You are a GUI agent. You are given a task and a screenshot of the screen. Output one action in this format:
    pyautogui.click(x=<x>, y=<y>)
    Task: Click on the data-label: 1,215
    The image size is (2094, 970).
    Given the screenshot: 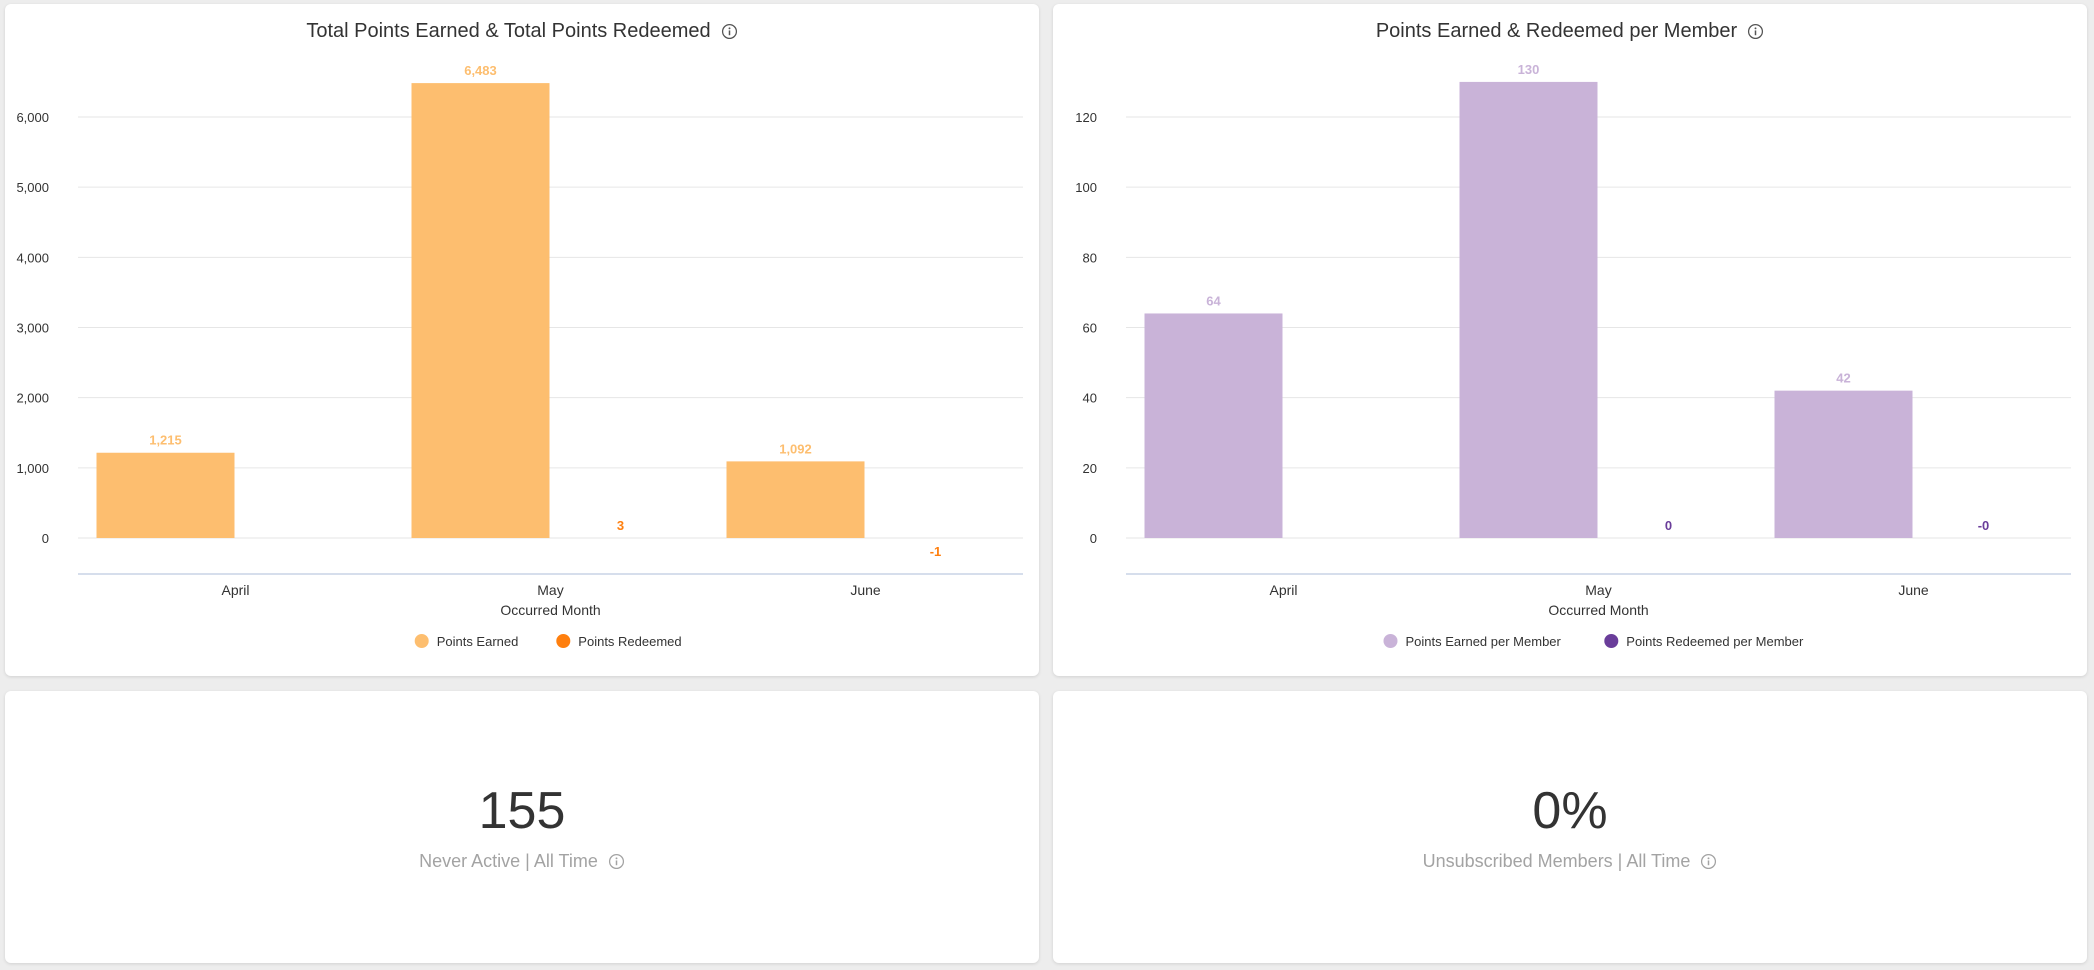 What is the action you would take?
    pyautogui.click(x=165, y=440)
    